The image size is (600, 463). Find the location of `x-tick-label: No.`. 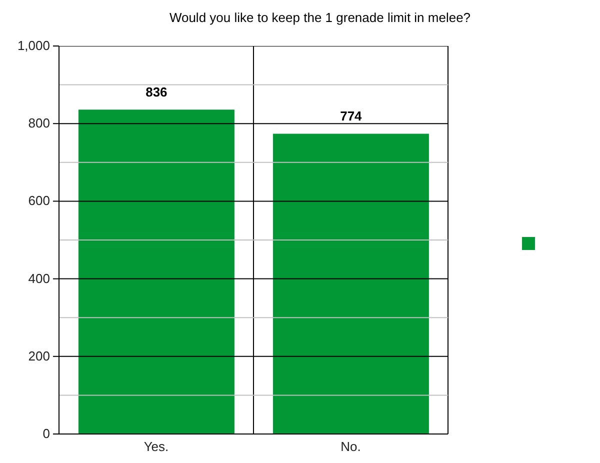

x-tick-label: No. is located at coordinates (350, 446).